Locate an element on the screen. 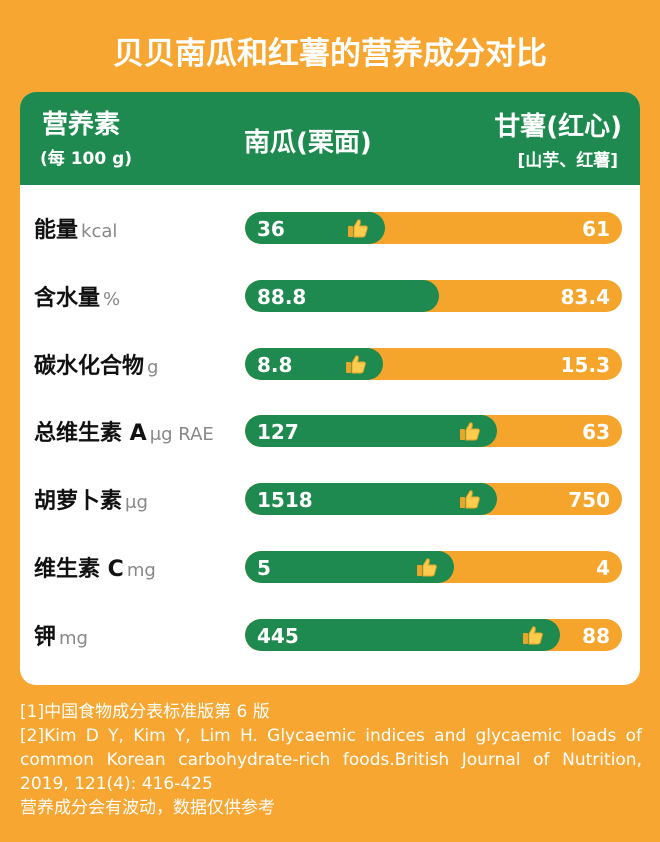 Image resolution: width=660 pixels, height=842 pixels. bar: 8.8 15.3 is located at coordinates (433, 363).